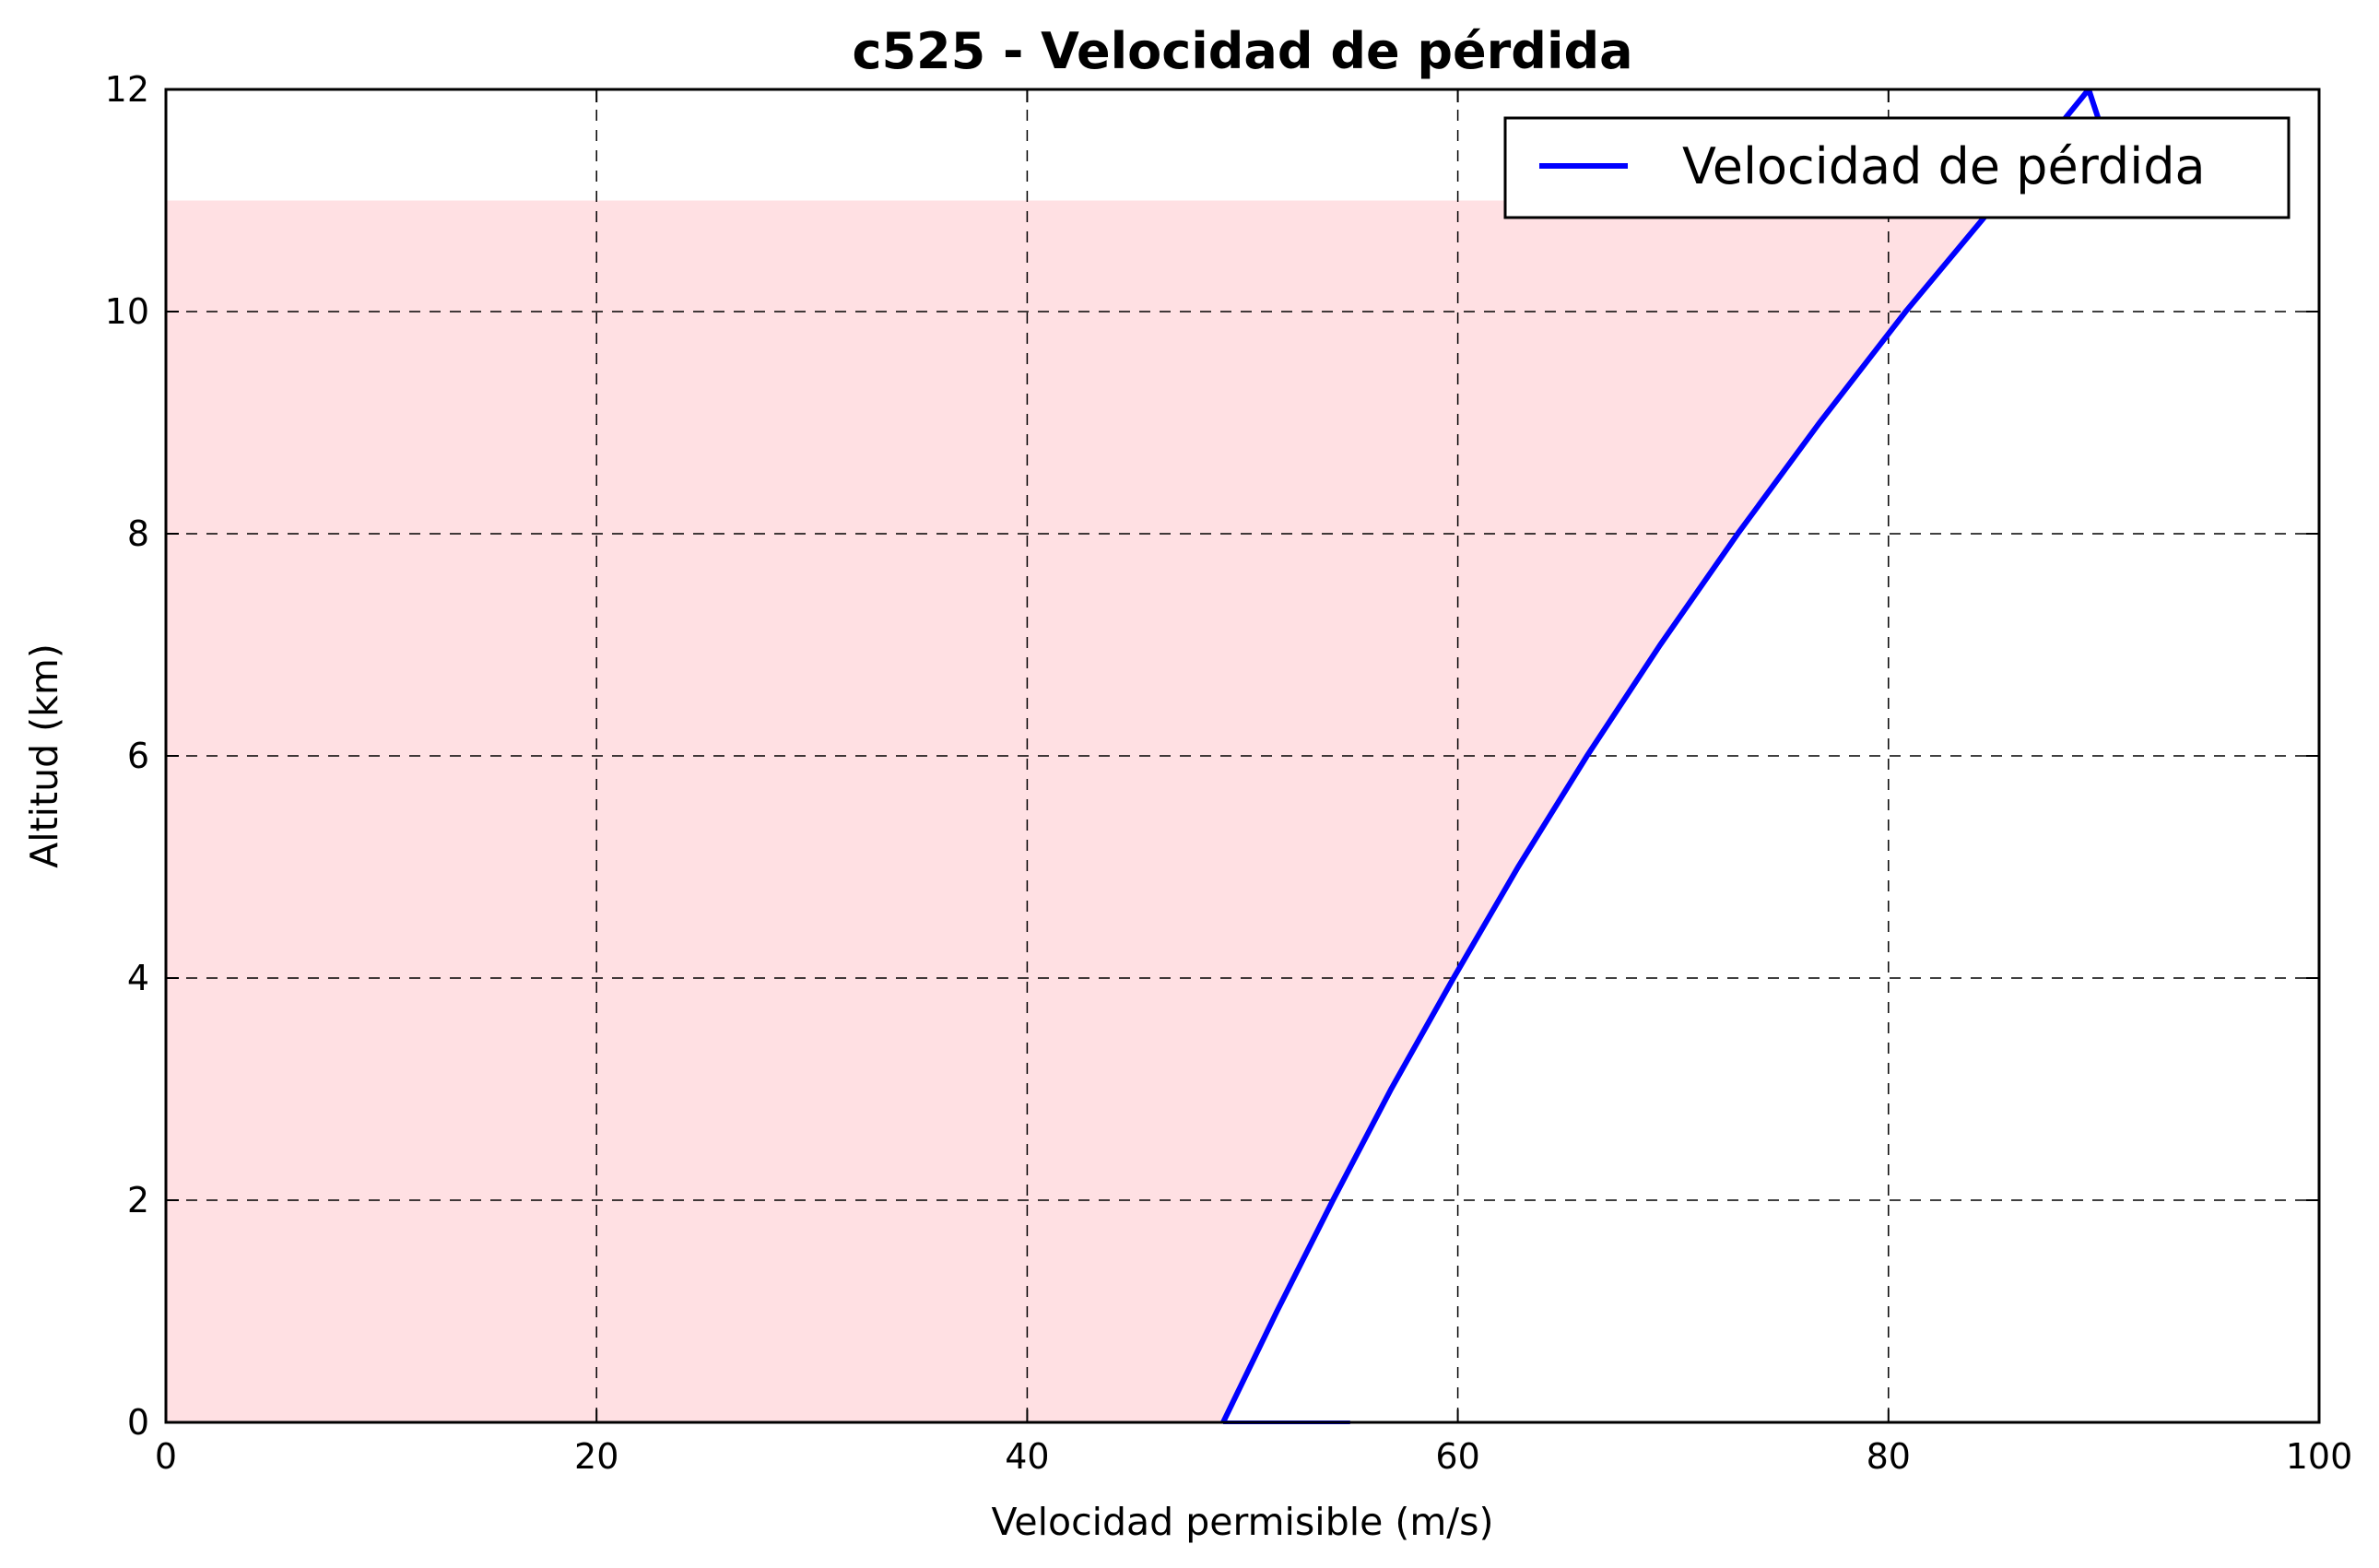  What do you see at coordinates (138, 756) in the screenshot?
I see `y-tick-label: 6` at bounding box center [138, 756].